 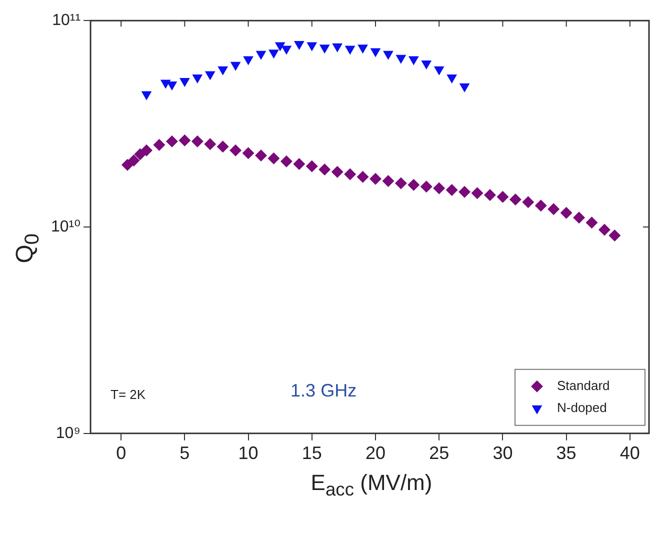 I want to click on y-tick-label: 10¹¹, so click(x=66, y=21).